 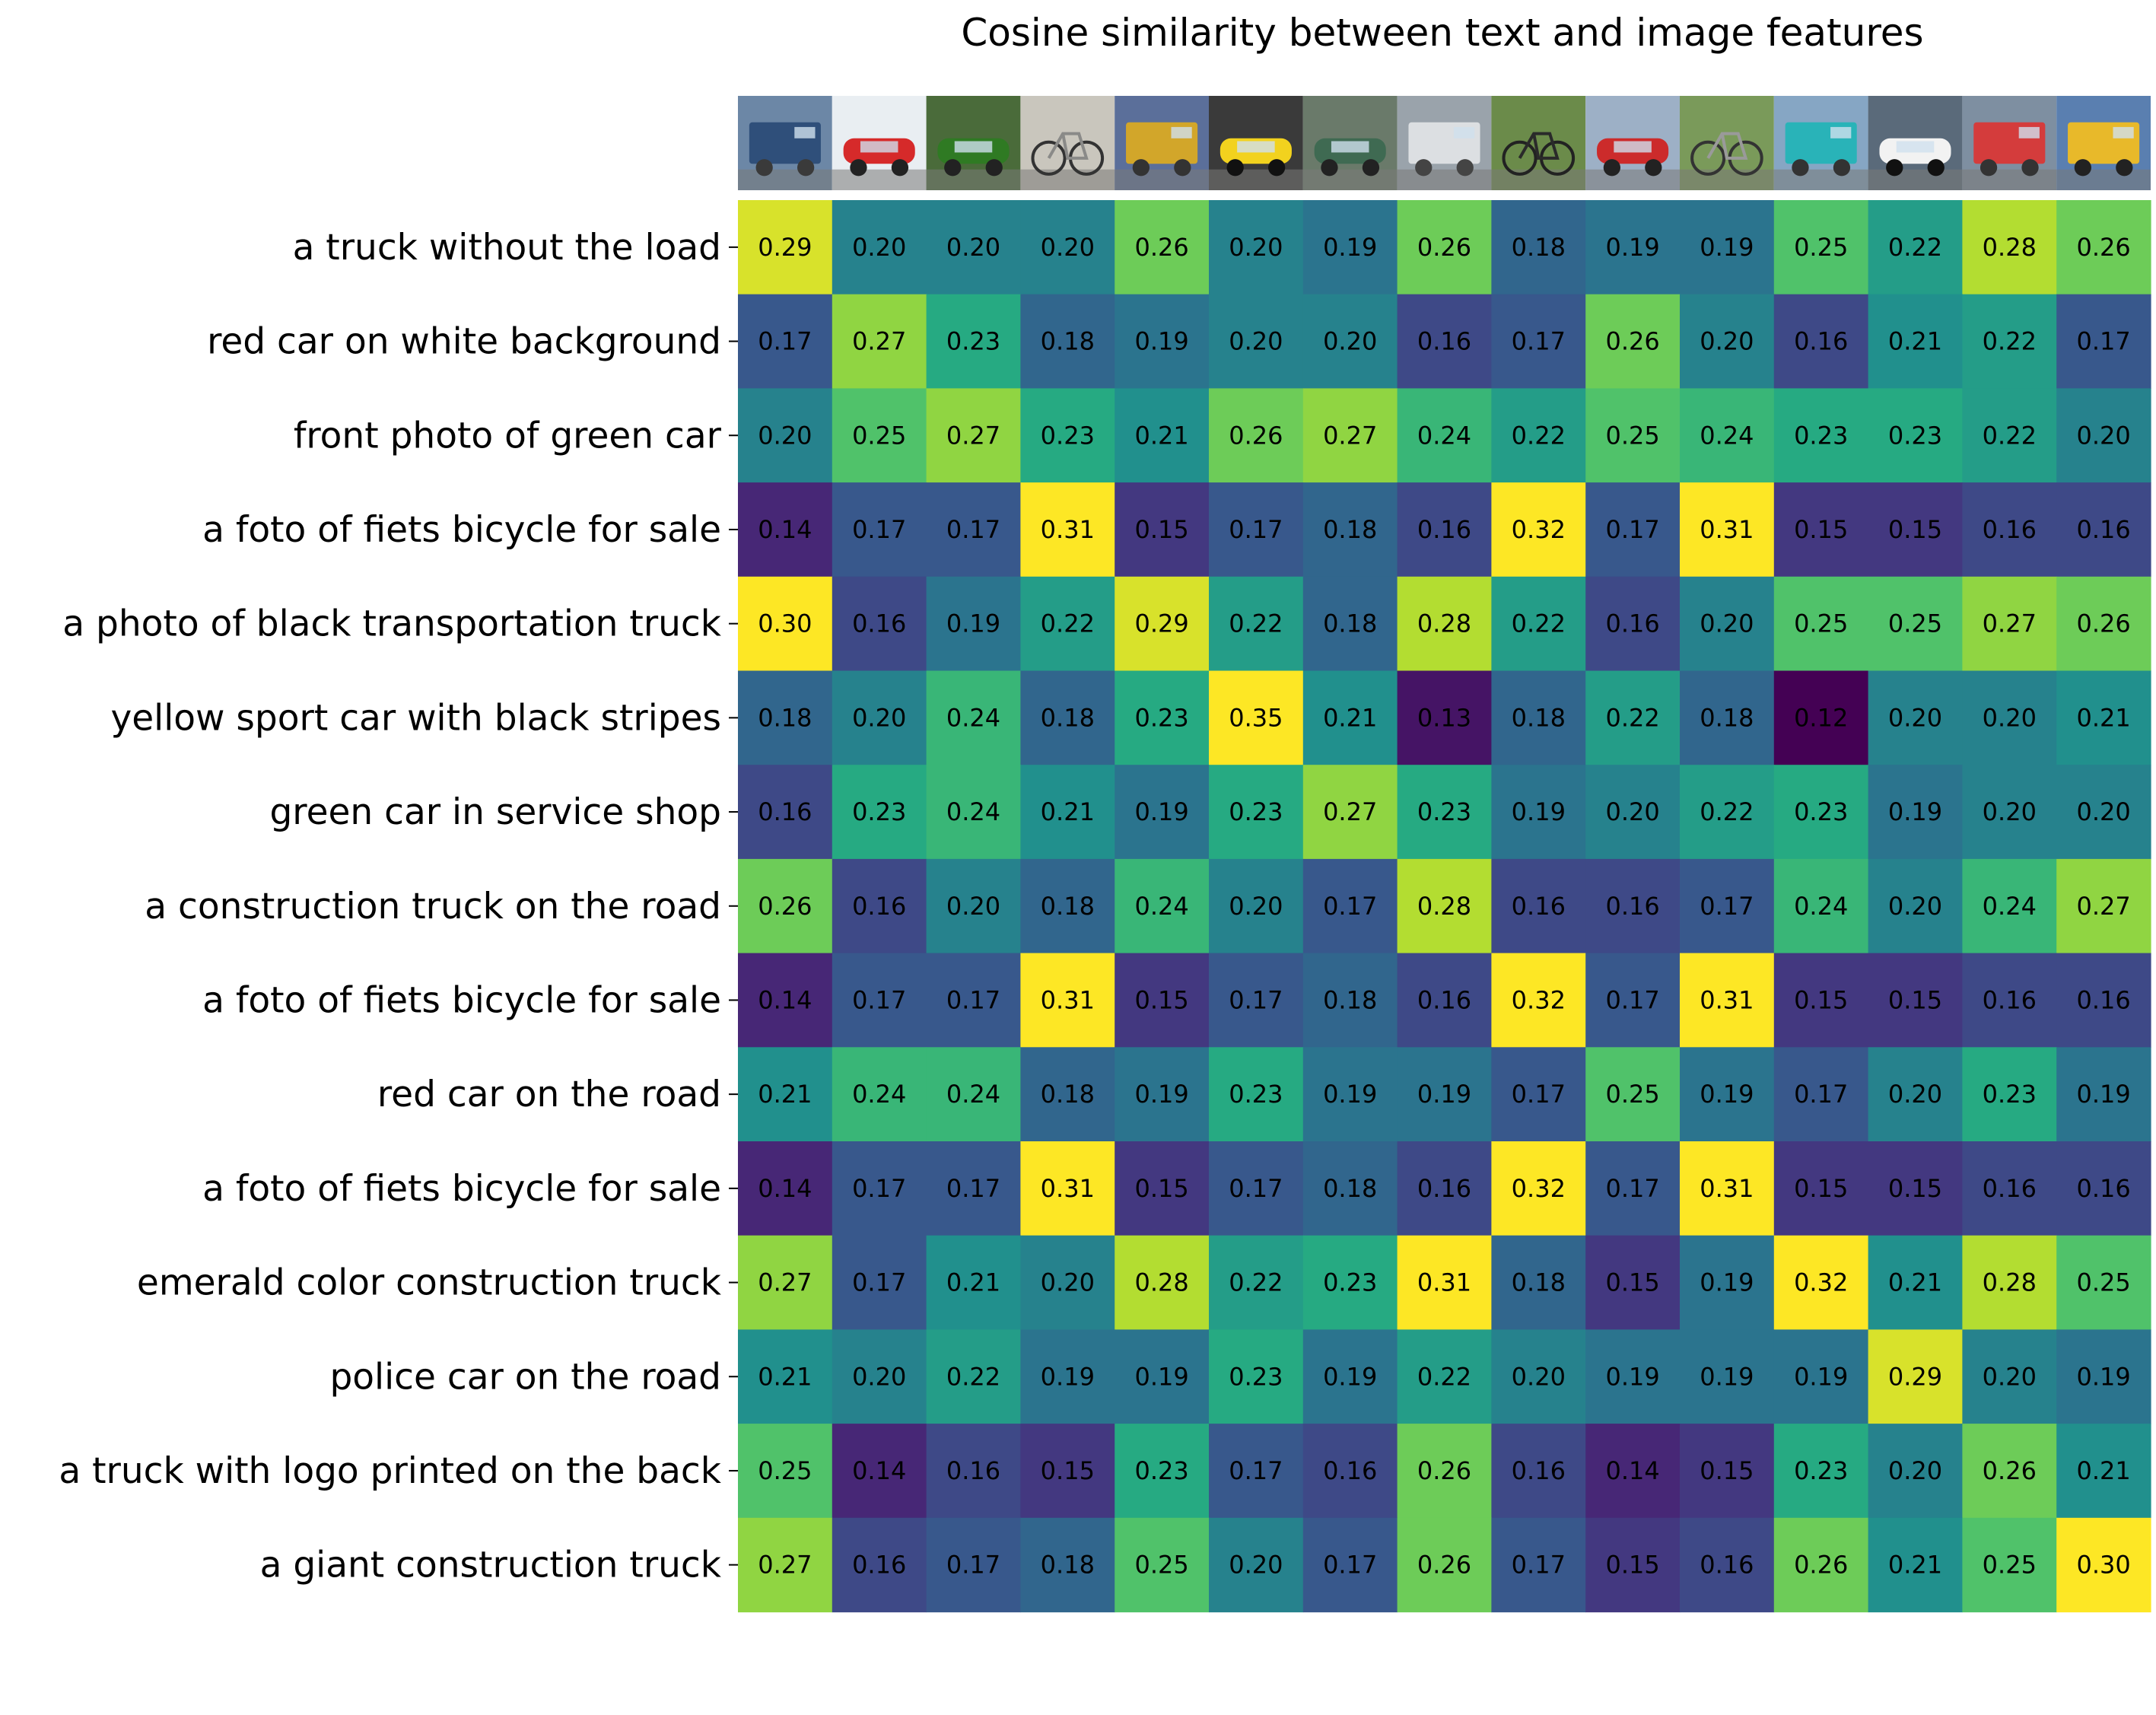 What do you see at coordinates (1539, 143) in the screenshot?
I see `dutch-bicycle-icon` at bounding box center [1539, 143].